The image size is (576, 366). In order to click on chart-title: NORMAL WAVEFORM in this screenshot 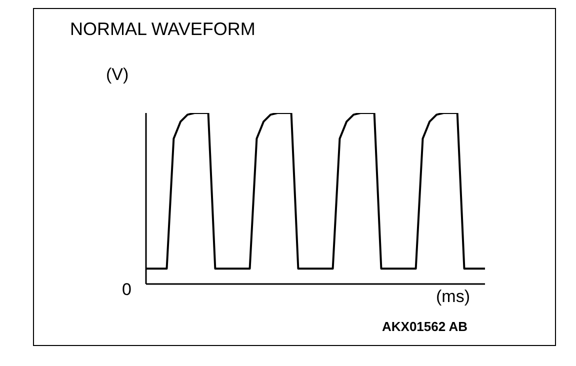, I will do `click(163, 29)`.